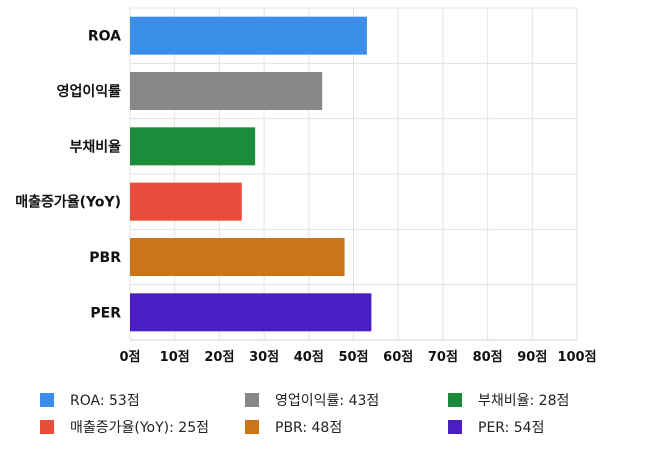  I want to click on legend-item-pbr: PBR: 48점, so click(293, 427).